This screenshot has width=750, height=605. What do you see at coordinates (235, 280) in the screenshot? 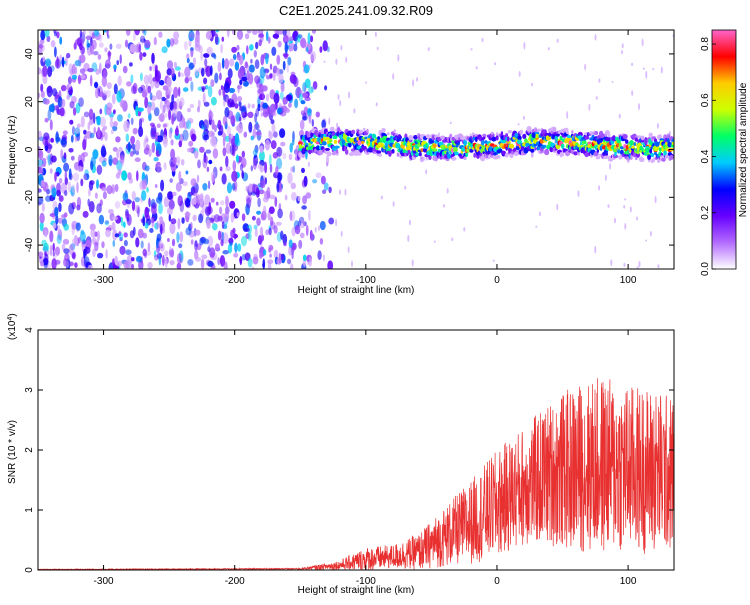
I see `x-tick-label: -200` at bounding box center [235, 280].